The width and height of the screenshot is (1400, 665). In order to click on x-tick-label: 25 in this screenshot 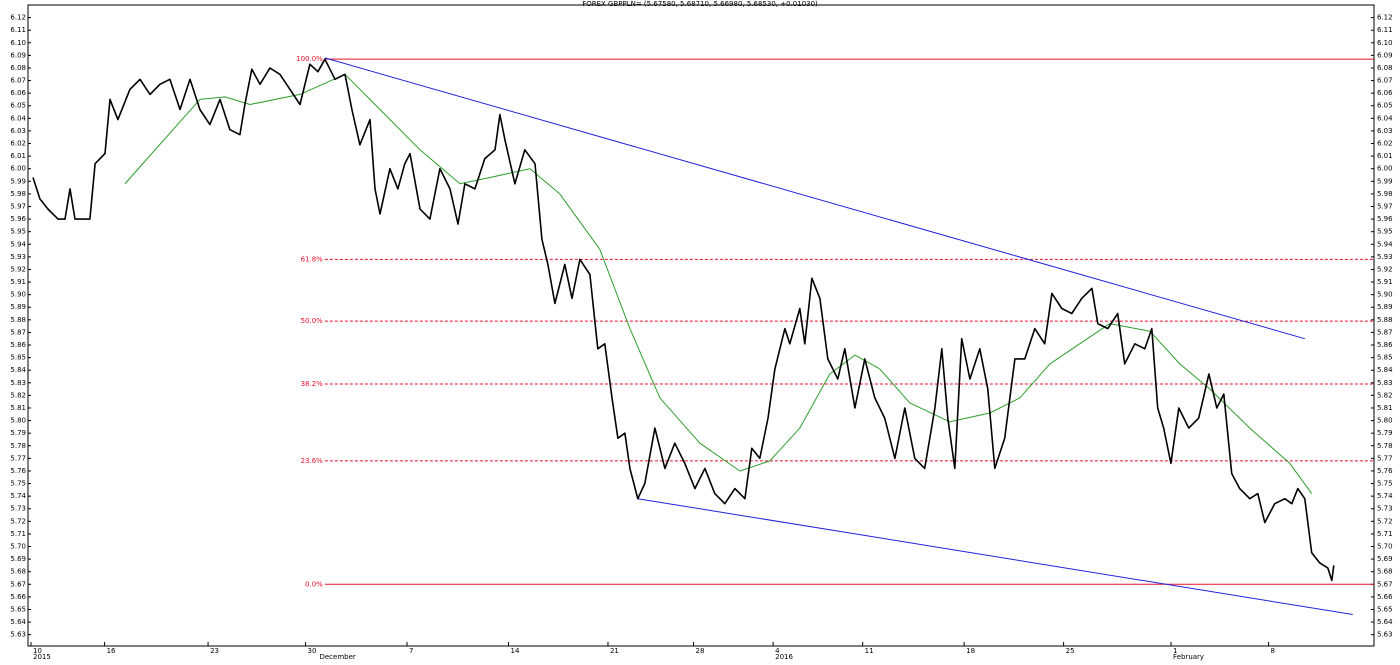, I will do `click(1070, 651)`.